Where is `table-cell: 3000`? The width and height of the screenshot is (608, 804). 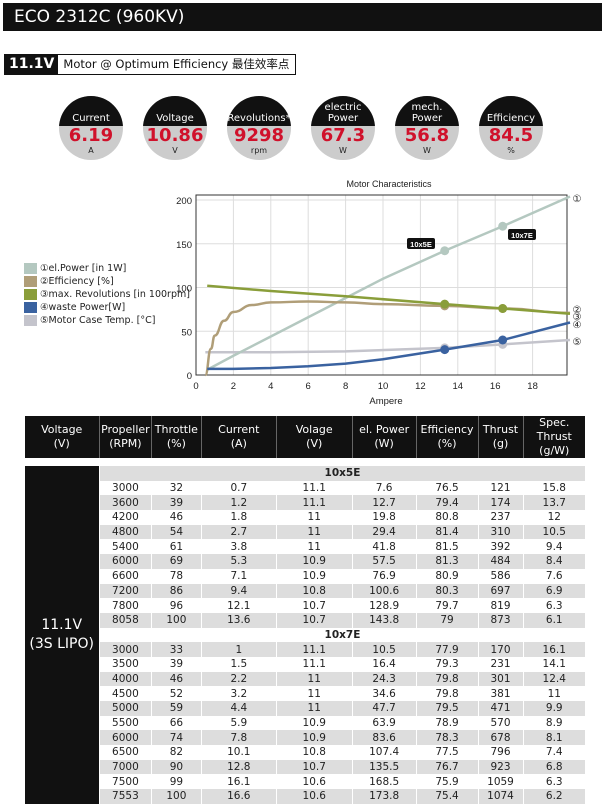 table-cell: 3000 is located at coordinates (125, 488).